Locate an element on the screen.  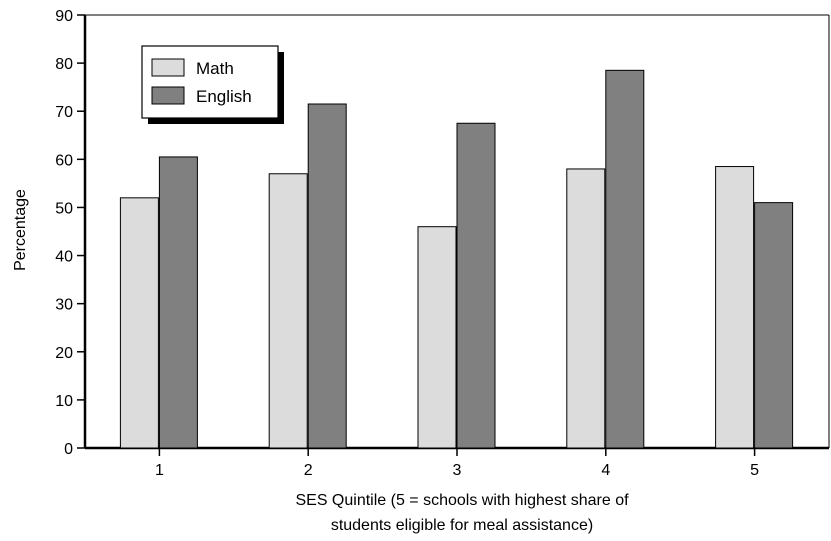
y-tick-label-60: 60 is located at coordinates (64, 160).